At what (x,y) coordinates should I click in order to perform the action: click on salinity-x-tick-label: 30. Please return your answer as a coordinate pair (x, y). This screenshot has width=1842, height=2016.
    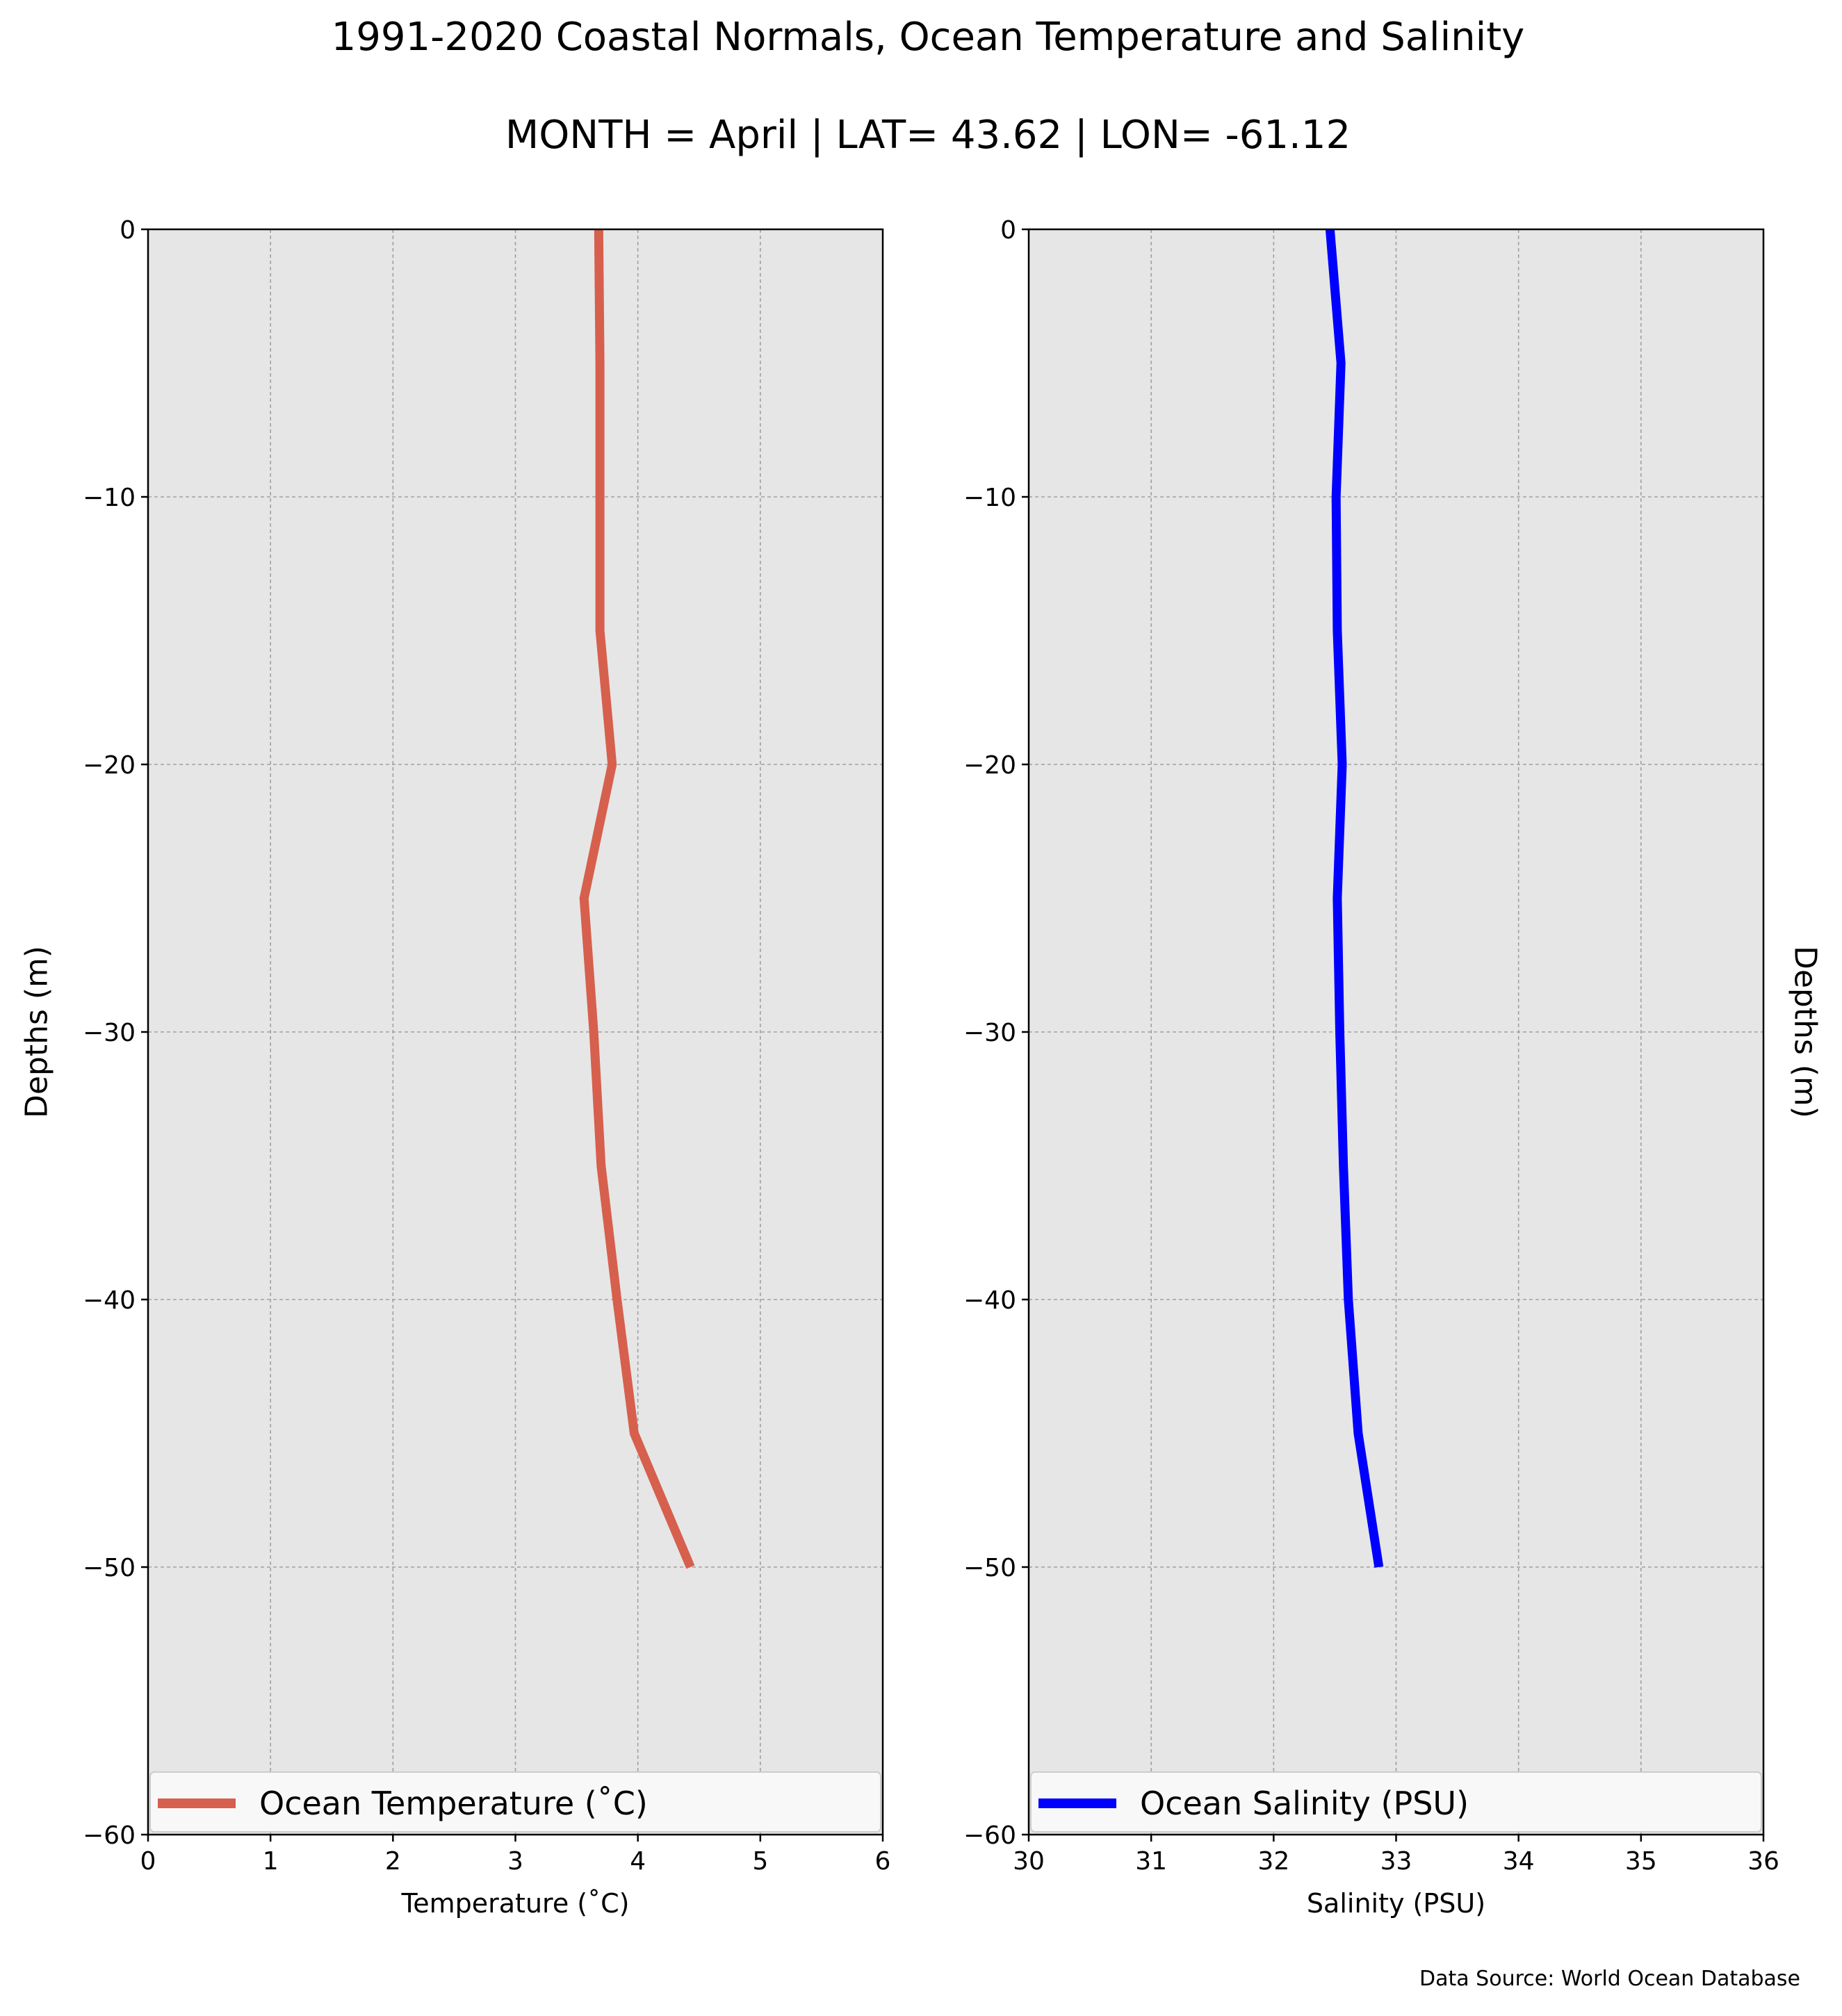
    Looking at the image, I should click on (1029, 1862).